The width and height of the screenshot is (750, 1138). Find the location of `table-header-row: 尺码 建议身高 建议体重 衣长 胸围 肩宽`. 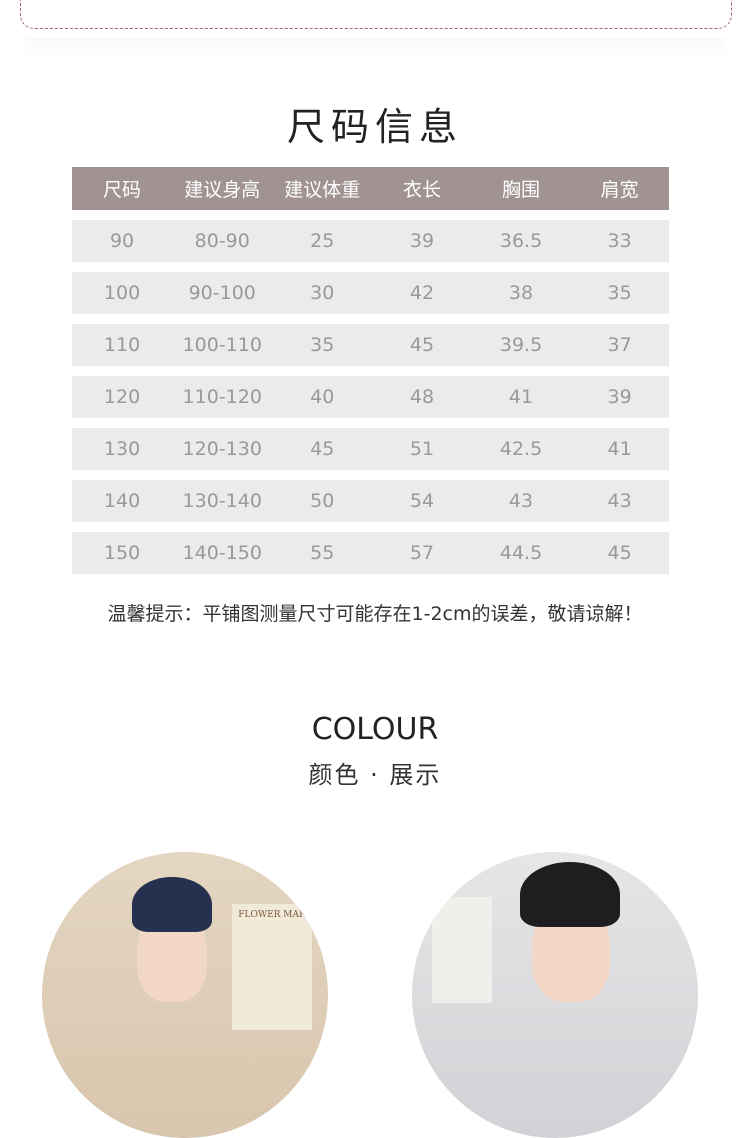

table-header-row: 尺码 建议身高 建议体重 衣长 胸围 肩宽 is located at coordinates (370, 188).